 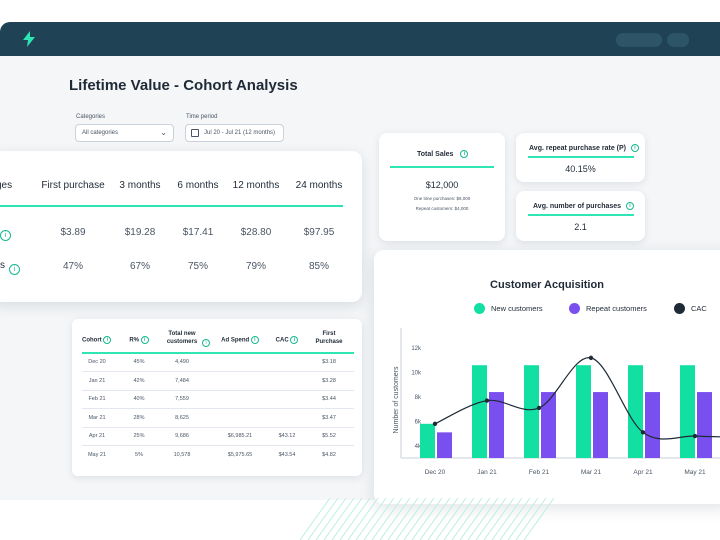 What do you see at coordinates (183, 85) in the screenshot?
I see `page-title: Lifetime Value - Cohort Analysis` at bounding box center [183, 85].